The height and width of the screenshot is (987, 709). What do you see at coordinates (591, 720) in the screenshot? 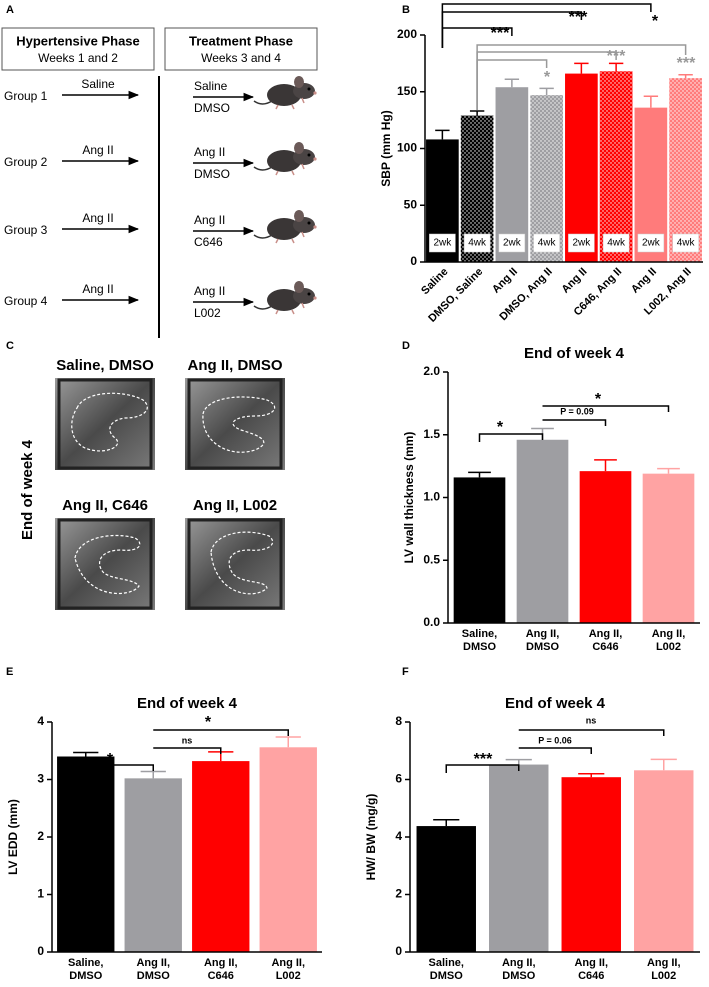
I see `significance-label: ns` at bounding box center [591, 720].